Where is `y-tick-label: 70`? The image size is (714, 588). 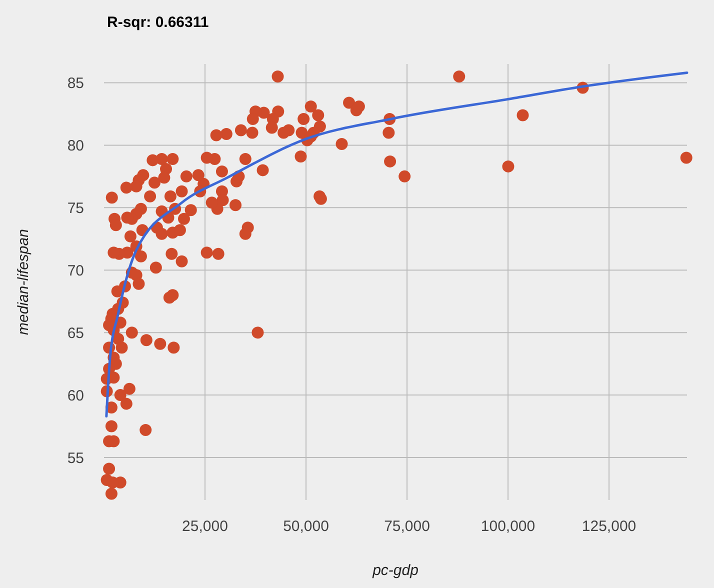 y-tick-label: 70 is located at coordinates (75, 271).